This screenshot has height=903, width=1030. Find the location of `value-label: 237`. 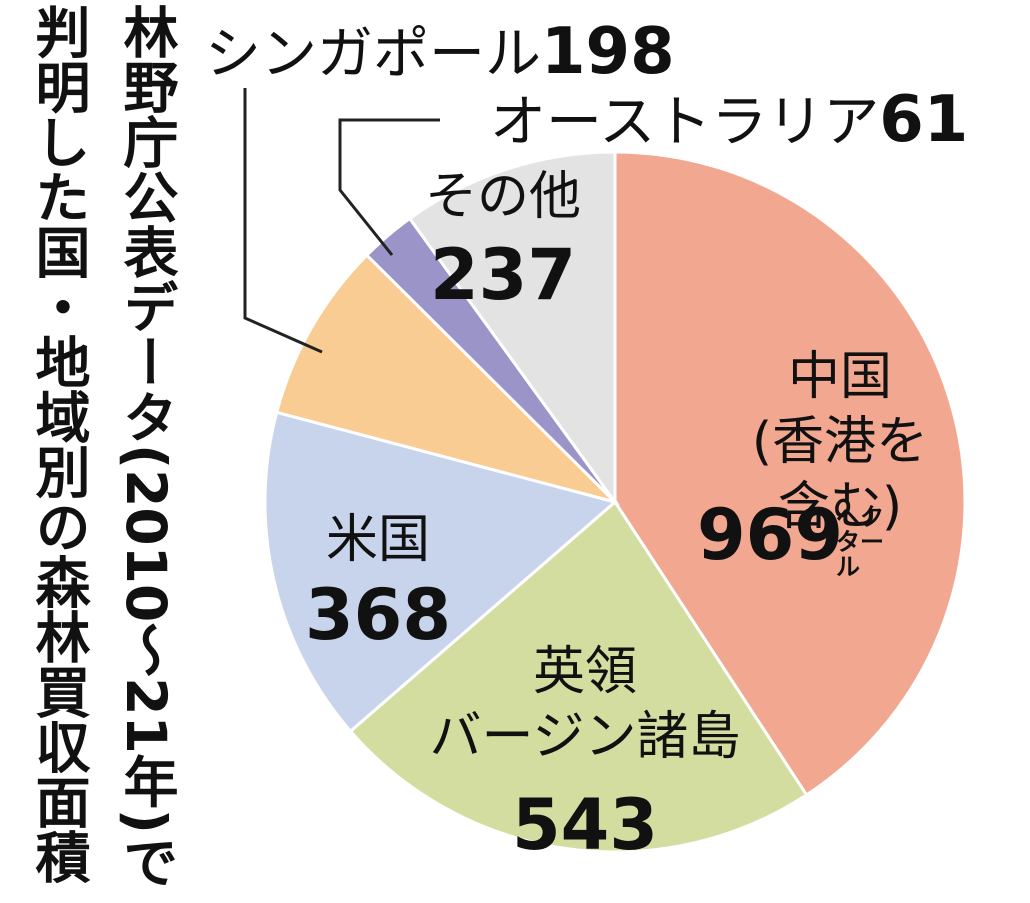

value-label: 237 is located at coordinates (503, 275).